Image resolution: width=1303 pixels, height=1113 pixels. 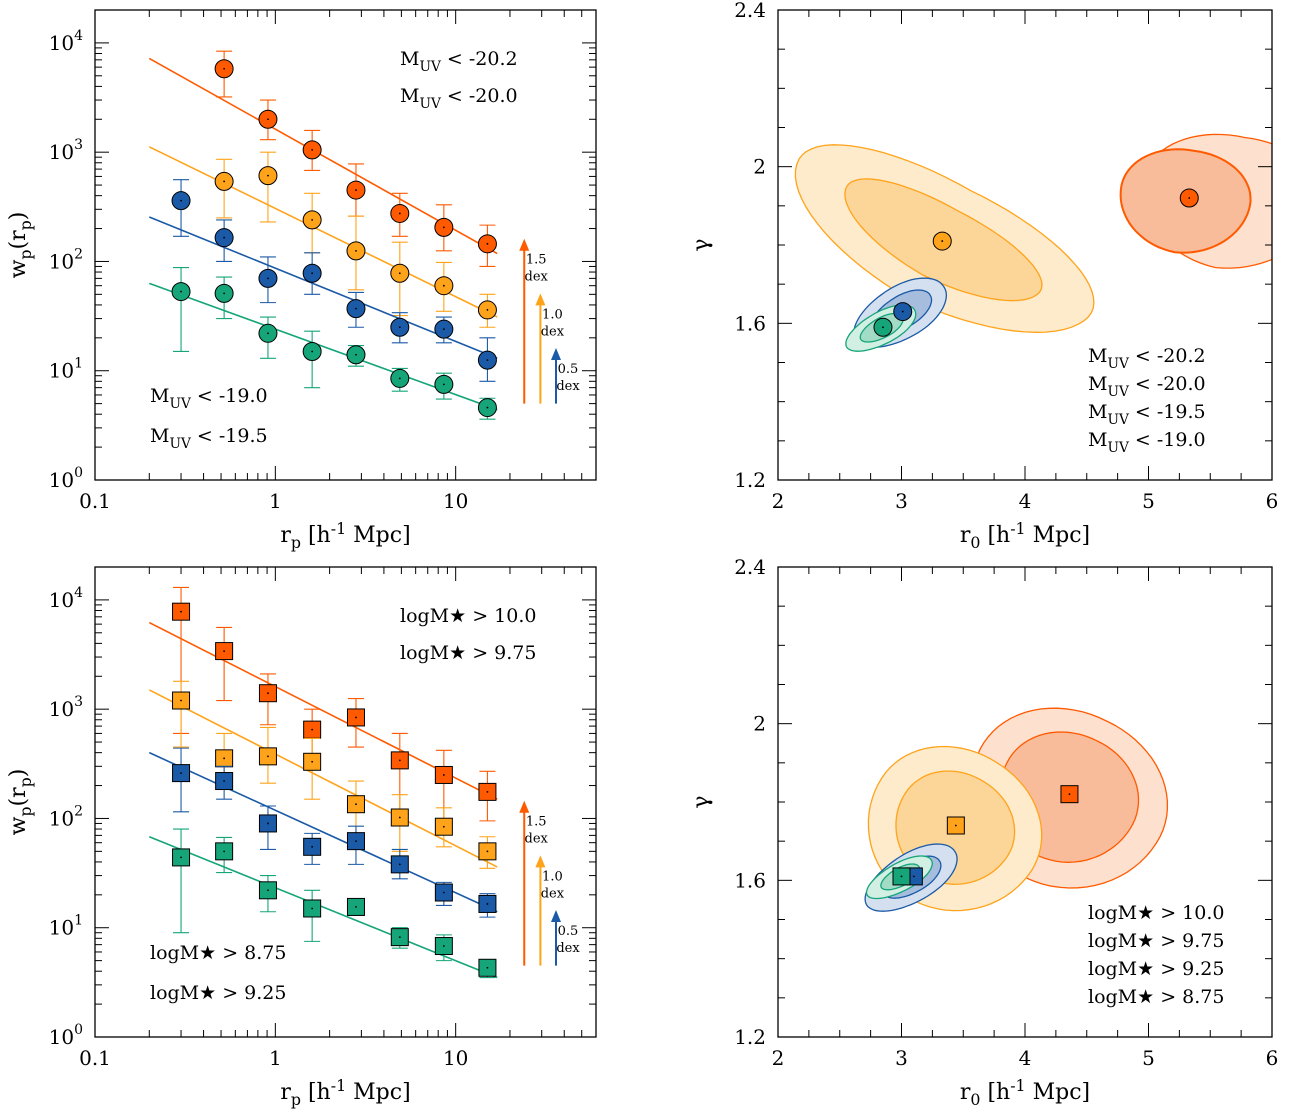 I want to click on y-tick-label: 1.2, so click(x=750, y=1037).